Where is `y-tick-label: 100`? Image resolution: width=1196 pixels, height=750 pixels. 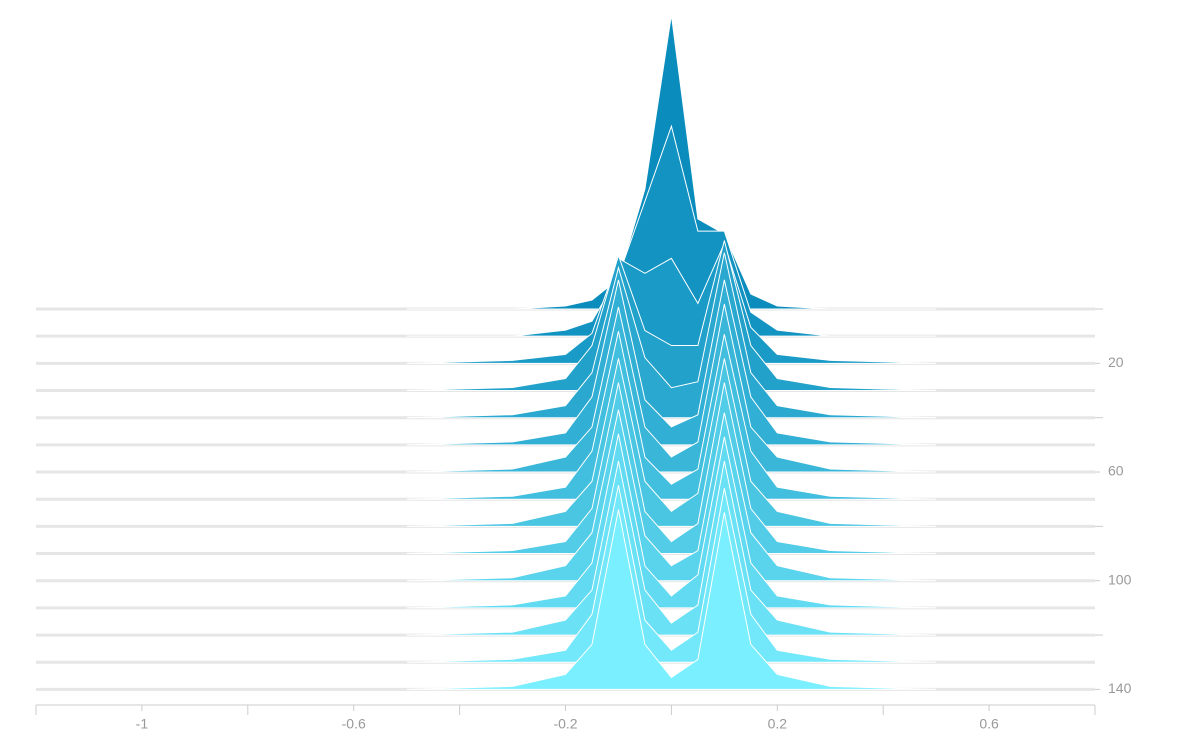
y-tick-label: 100 is located at coordinates (1120, 579).